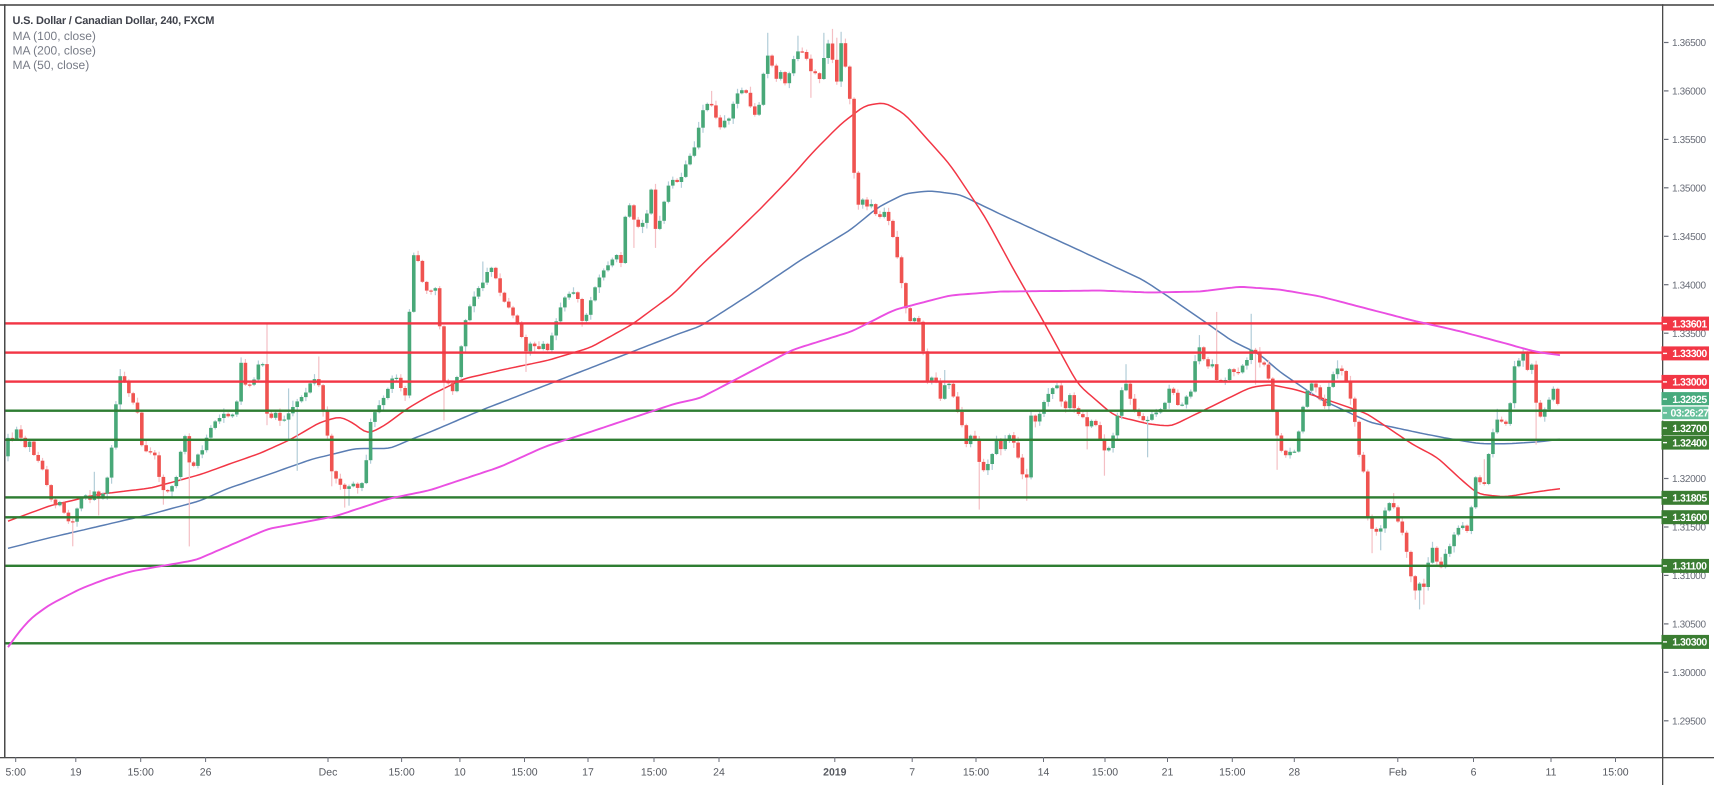 The image size is (1714, 785). Describe the element at coordinates (1689, 414) in the screenshot. I see `svg-text: 03:26:27` at that location.